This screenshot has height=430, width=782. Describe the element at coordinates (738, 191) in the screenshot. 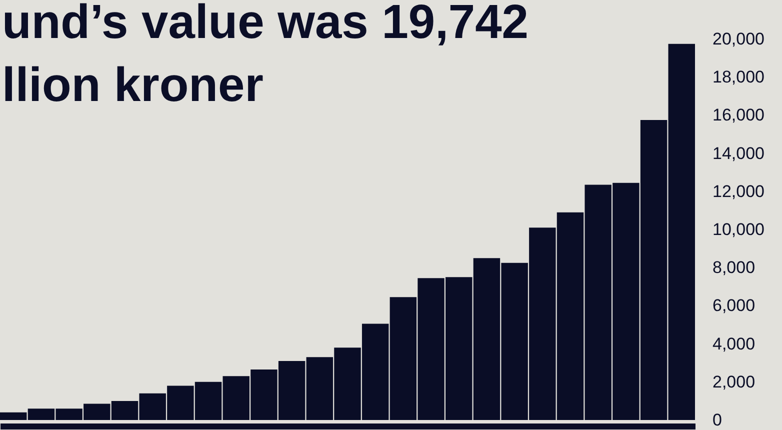

I see `y-tick-label: 12,000` at that location.